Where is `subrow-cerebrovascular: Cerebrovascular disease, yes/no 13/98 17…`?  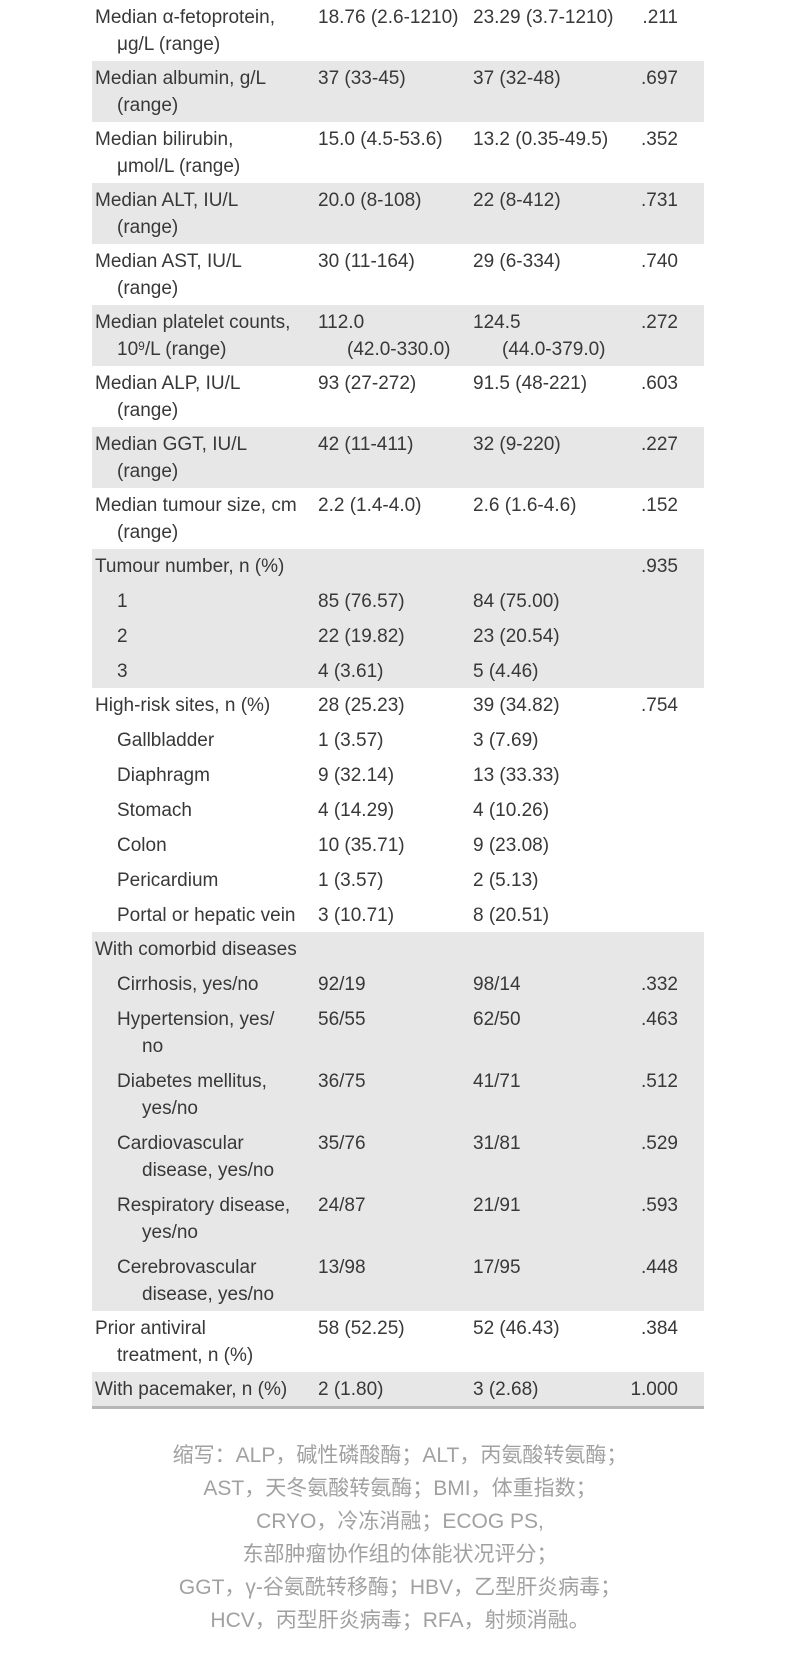
subrow-cerebrovascular: Cerebrovascular disease, yes/no 13/98 17… is located at coordinates (398, 1281).